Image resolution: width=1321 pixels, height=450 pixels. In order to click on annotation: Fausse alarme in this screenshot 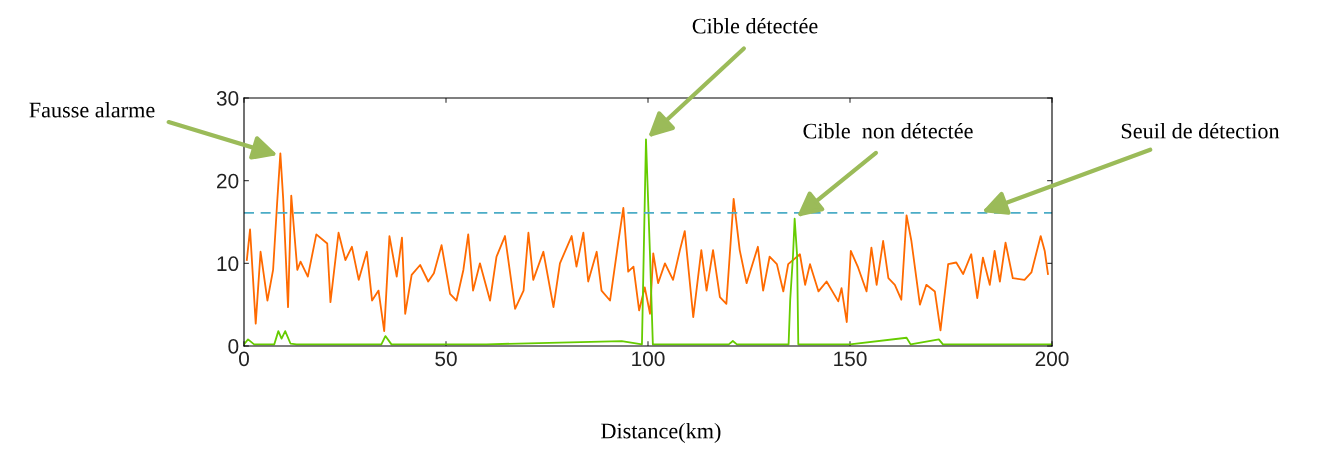, I will do `click(92, 109)`.